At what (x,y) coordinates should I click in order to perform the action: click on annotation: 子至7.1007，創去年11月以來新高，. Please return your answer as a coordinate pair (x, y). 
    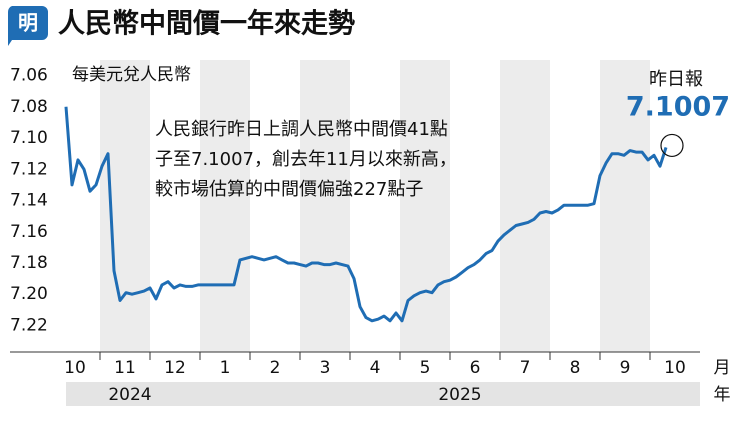
    Looking at the image, I should click on (306, 159).